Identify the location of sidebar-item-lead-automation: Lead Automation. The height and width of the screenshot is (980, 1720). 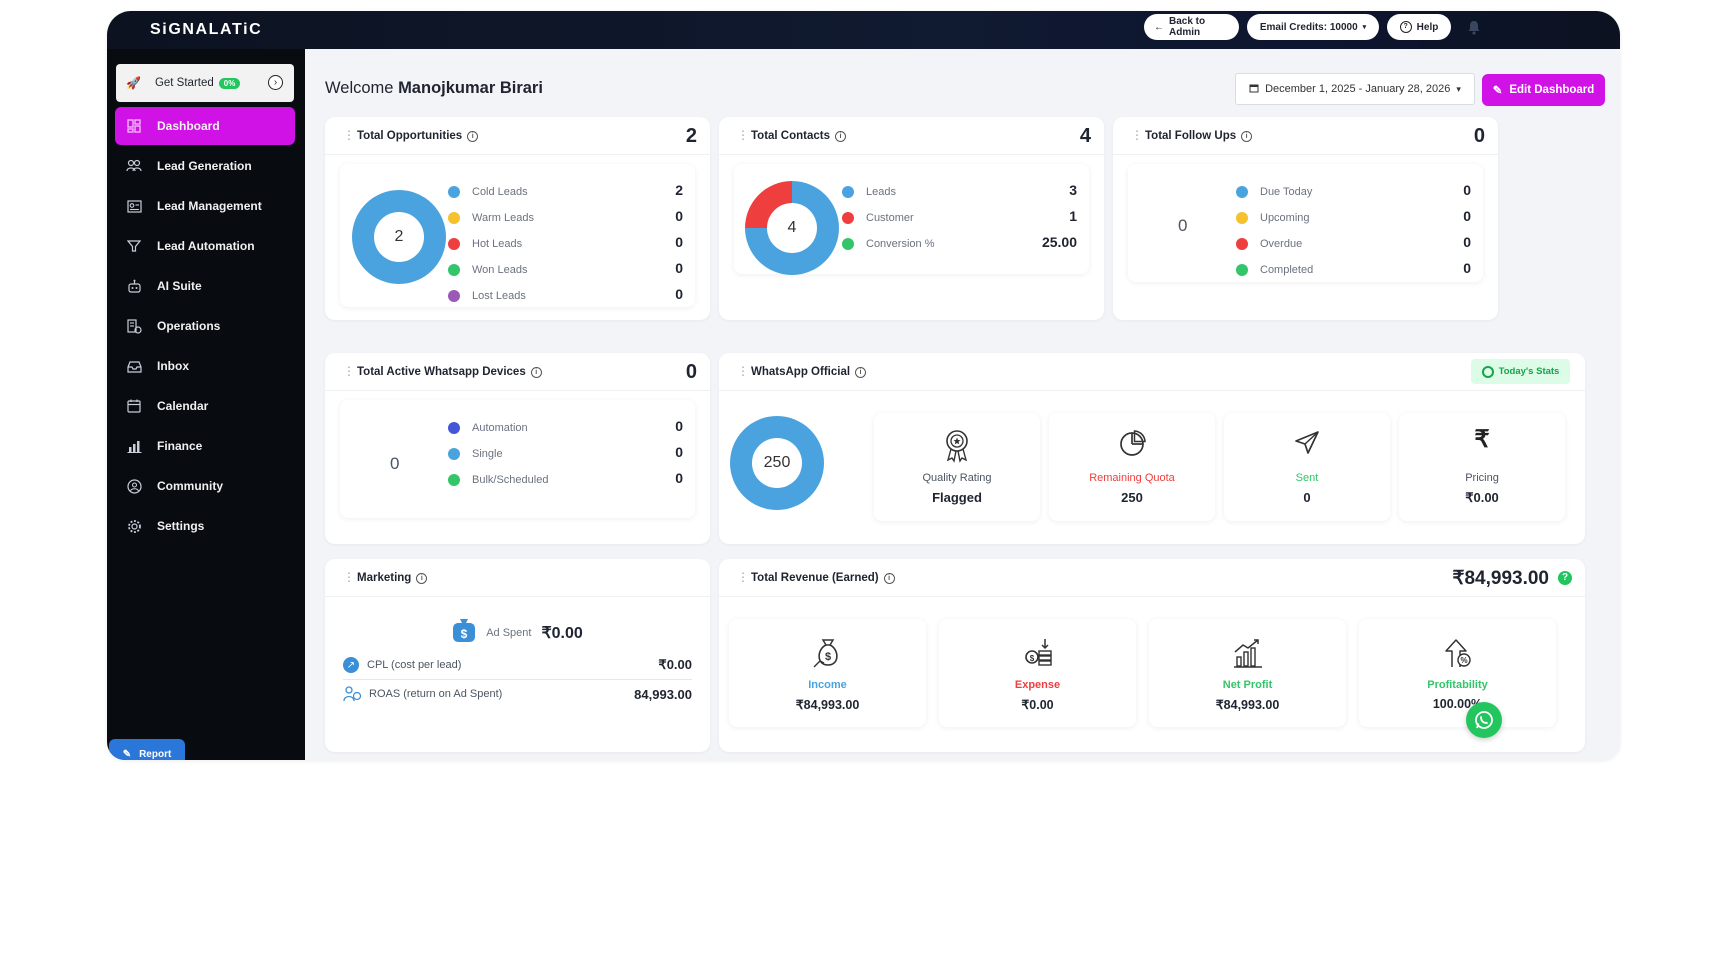
(205, 246).